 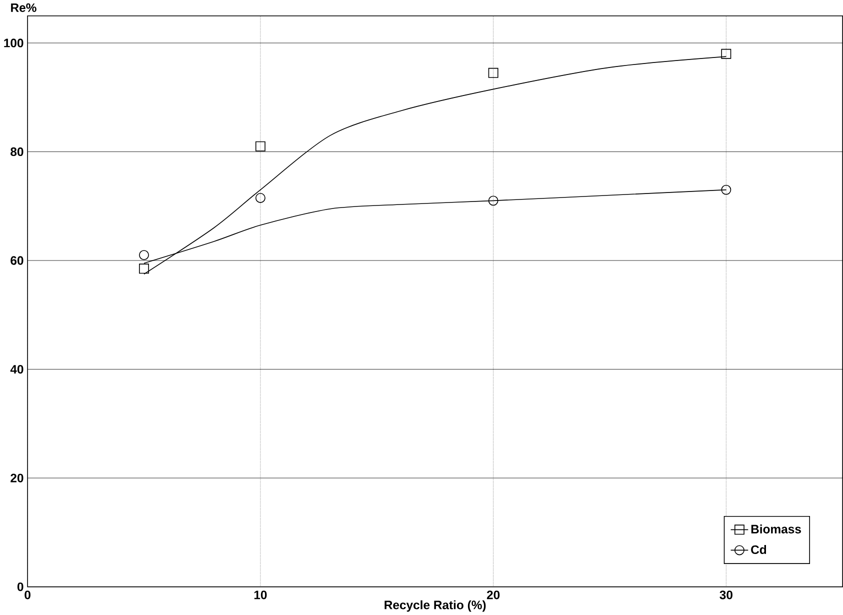 I want to click on legend-label: Biomass, so click(x=776, y=529).